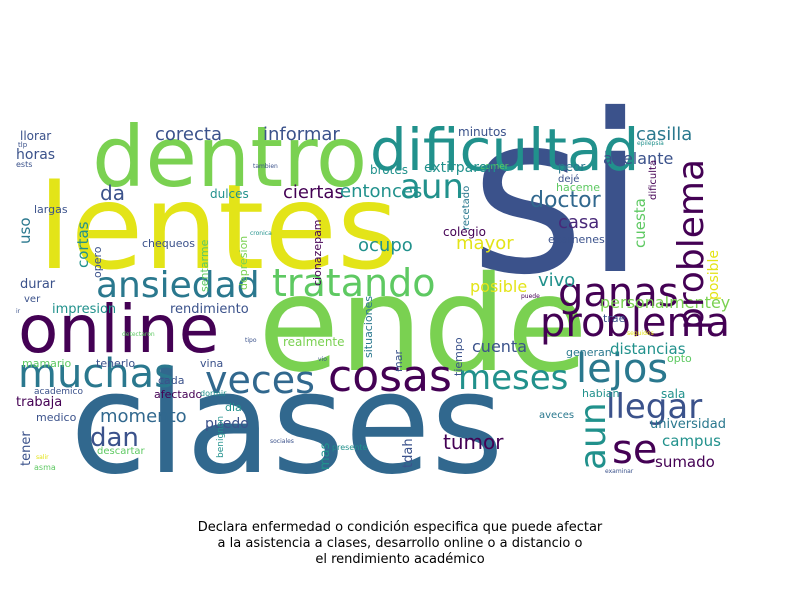 This screenshot has width=800, height=600. What do you see at coordinates (229, 157) in the screenshot?
I see `word-dentro: dentro` at bounding box center [229, 157].